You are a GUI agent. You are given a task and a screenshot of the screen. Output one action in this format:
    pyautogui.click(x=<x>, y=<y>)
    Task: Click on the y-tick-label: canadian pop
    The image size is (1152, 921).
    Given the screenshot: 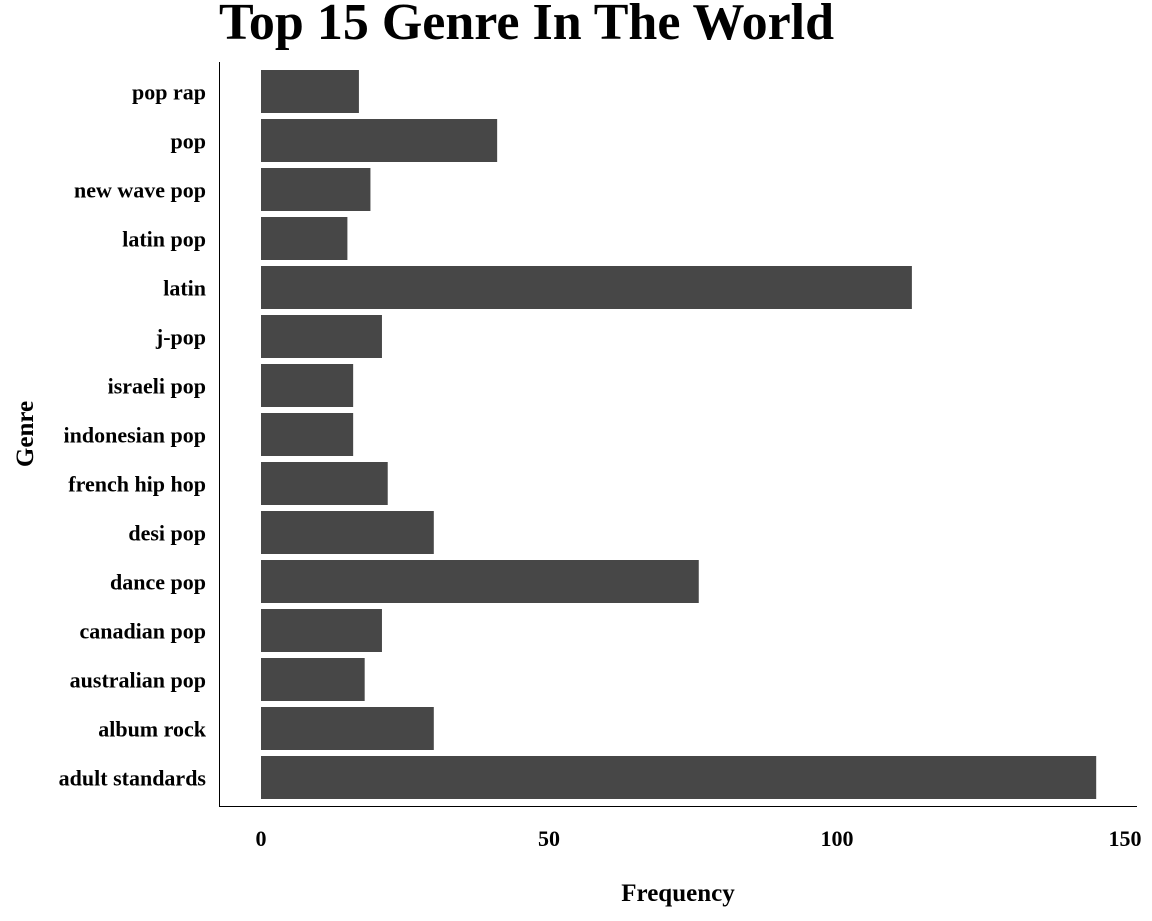 What is the action you would take?
    pyautogui.click(x=142, y=631)
    